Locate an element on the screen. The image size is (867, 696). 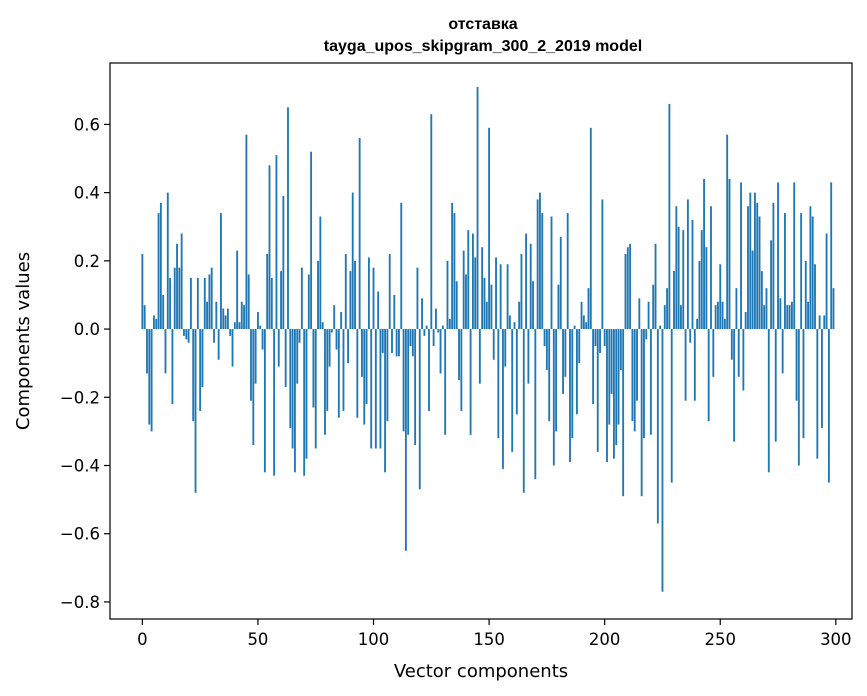
y-axis-label: Components values is located at coordinates (23, 341).